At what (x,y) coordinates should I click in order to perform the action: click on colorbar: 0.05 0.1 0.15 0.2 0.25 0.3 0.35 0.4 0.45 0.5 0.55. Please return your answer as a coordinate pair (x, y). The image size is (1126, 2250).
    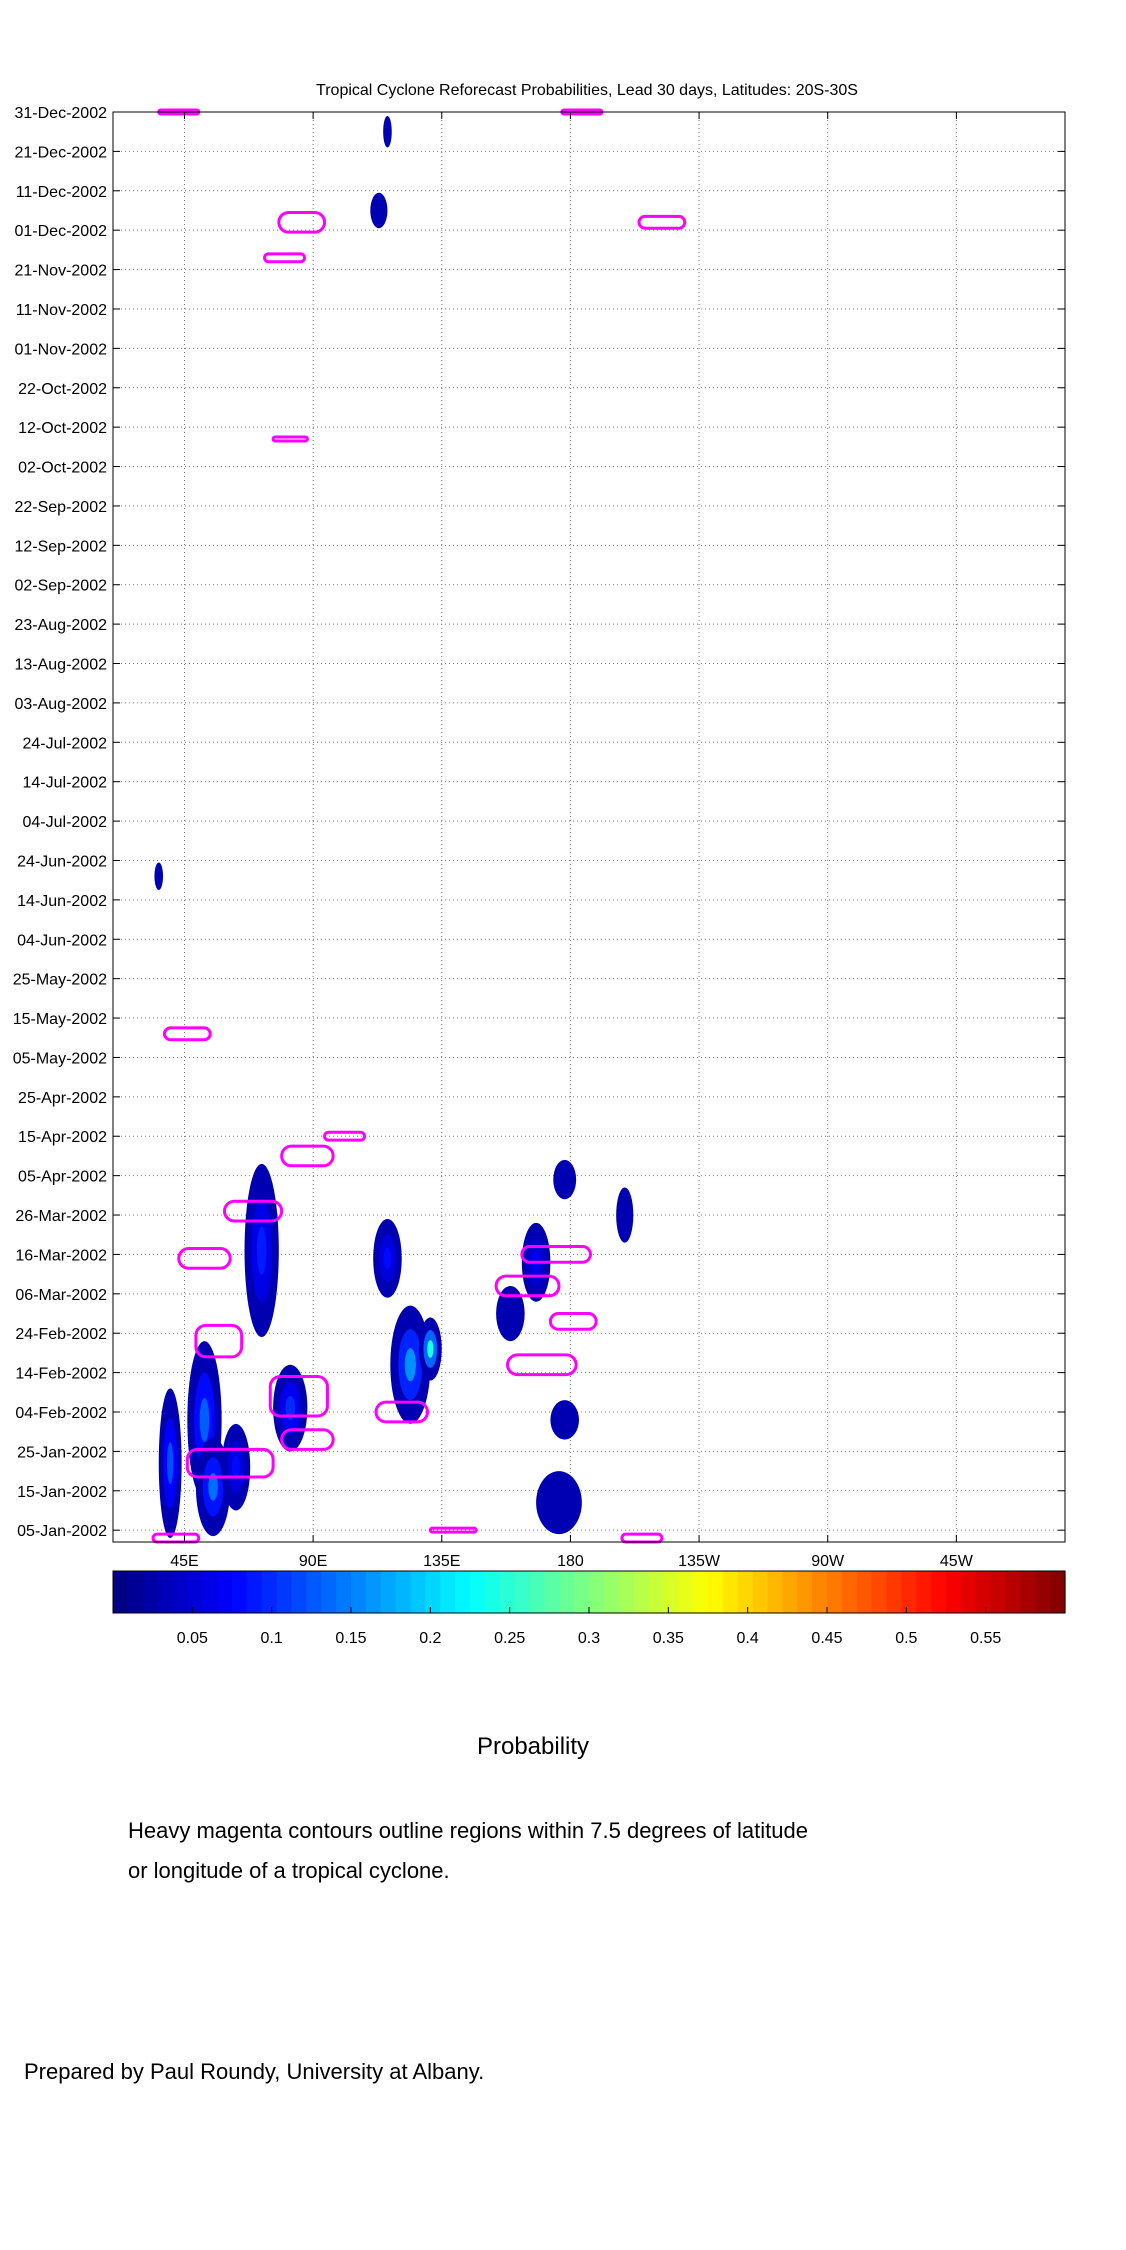
    Looking at the image, I should click on (589, 1608).